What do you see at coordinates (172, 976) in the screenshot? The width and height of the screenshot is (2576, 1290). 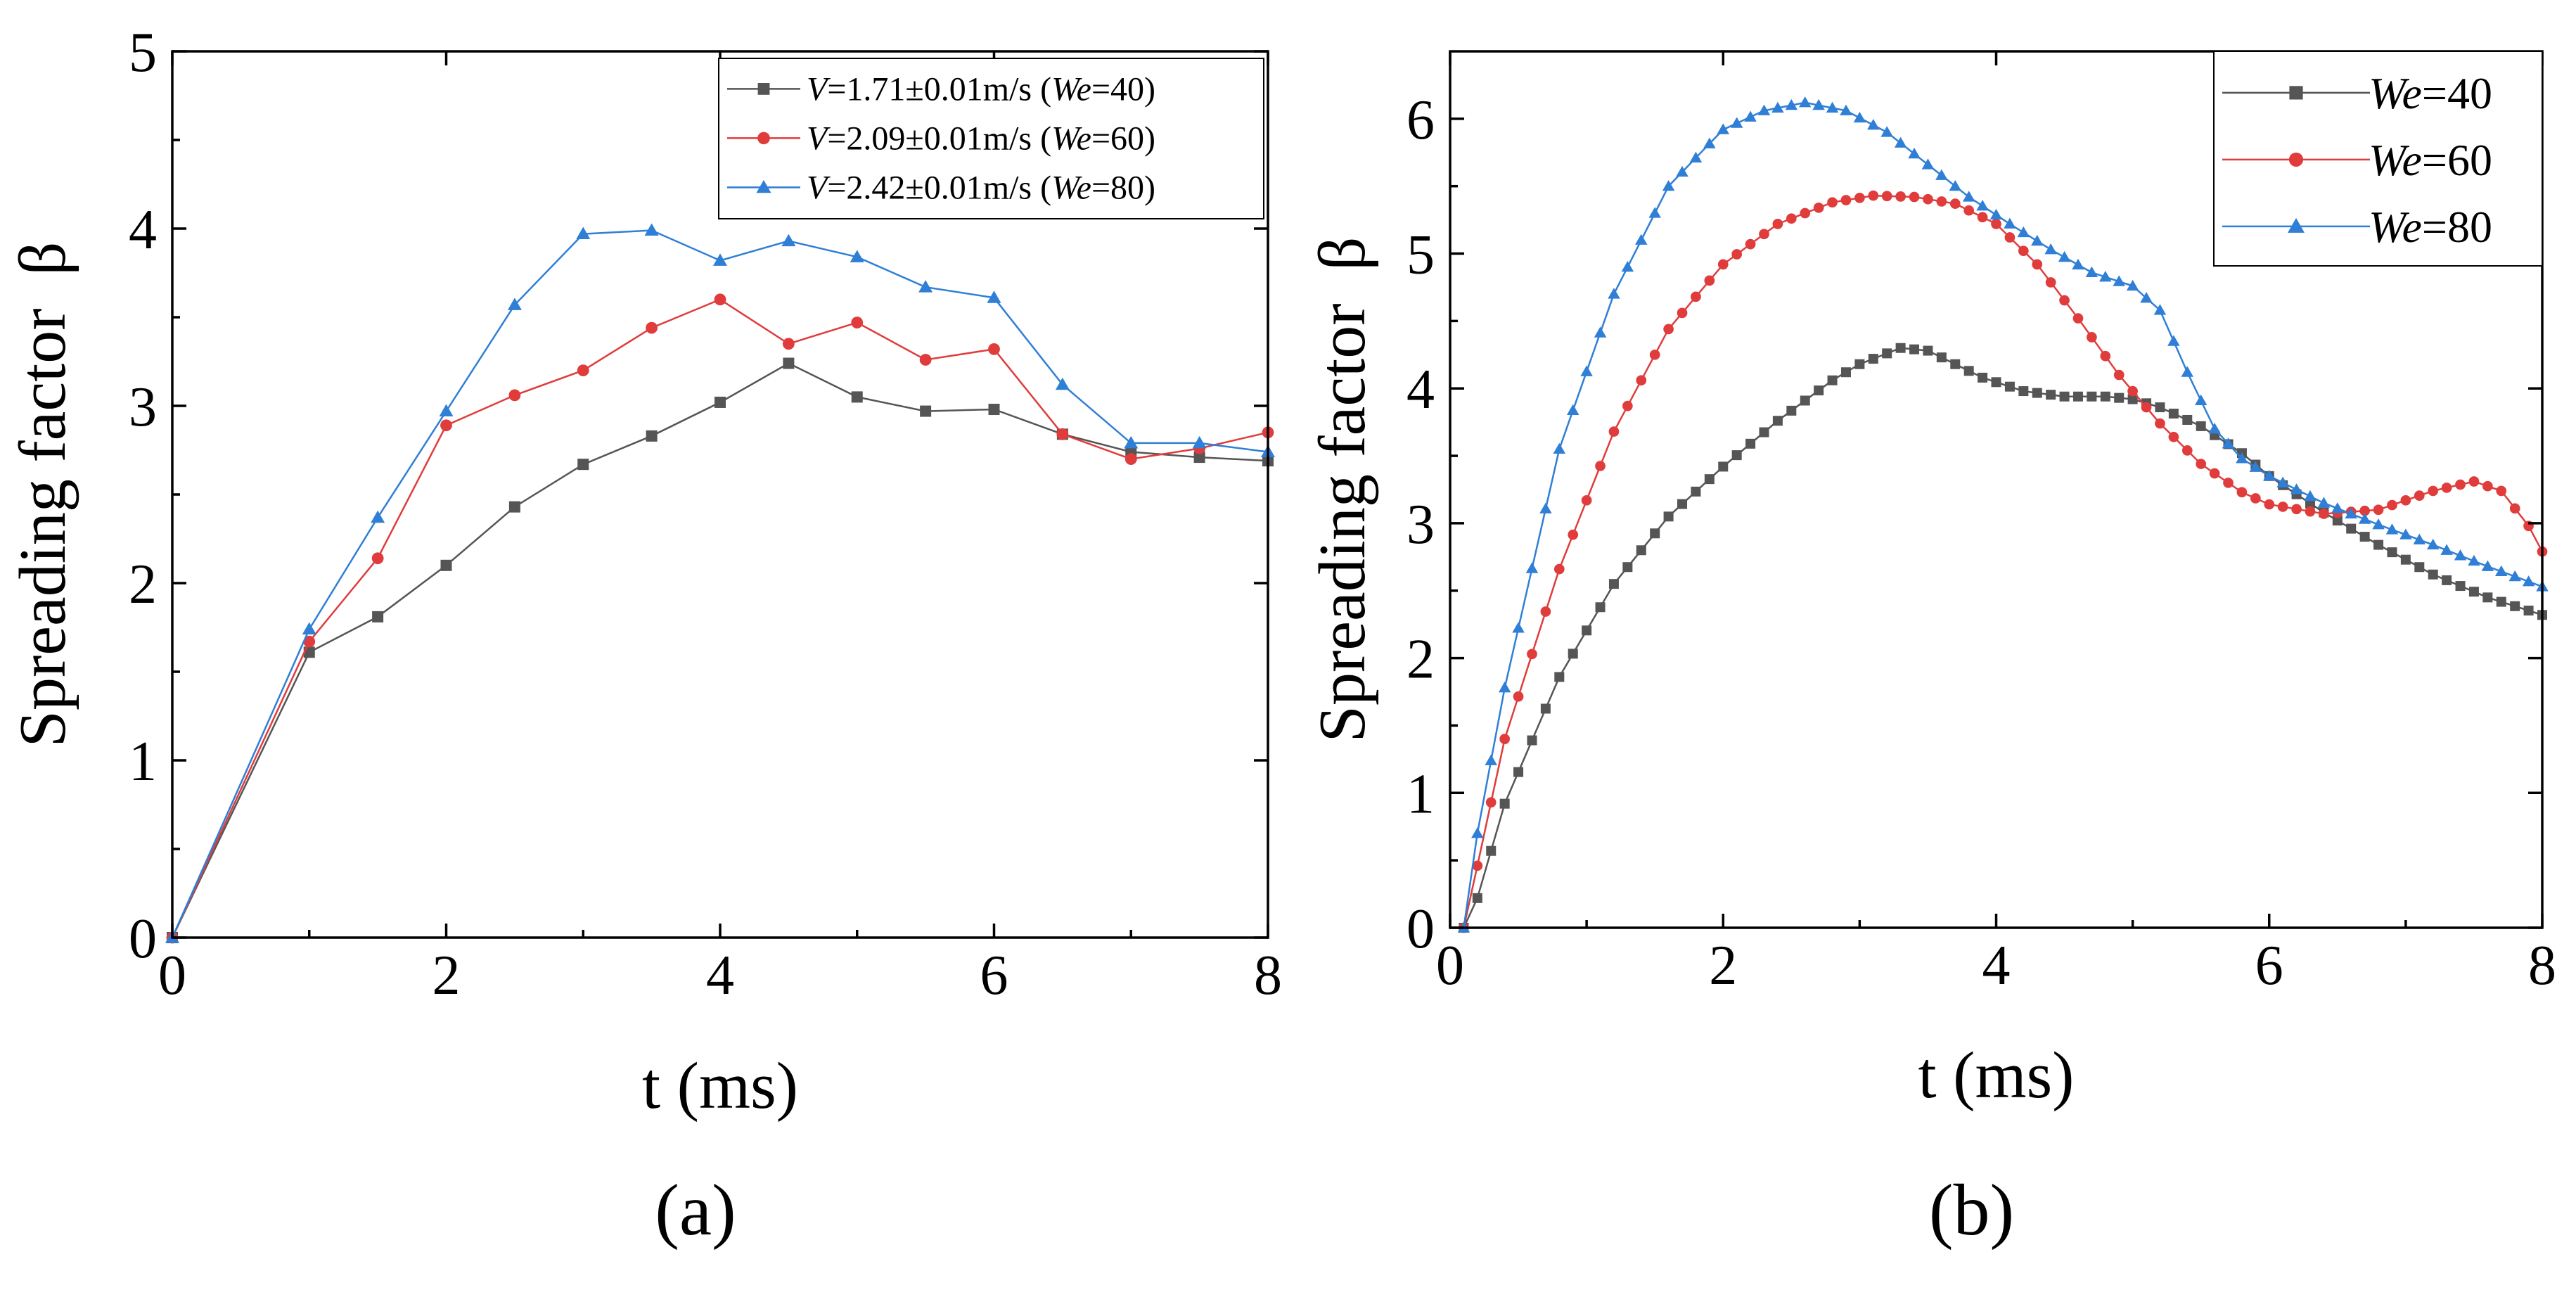 I see `x-tick-label: 0` at bounding box center [172, 976].